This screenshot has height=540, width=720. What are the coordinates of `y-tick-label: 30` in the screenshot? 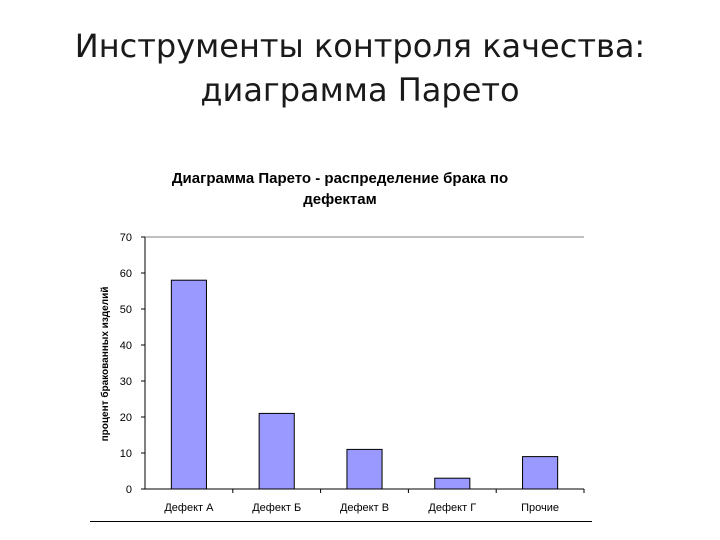 It's located at (126, 382).